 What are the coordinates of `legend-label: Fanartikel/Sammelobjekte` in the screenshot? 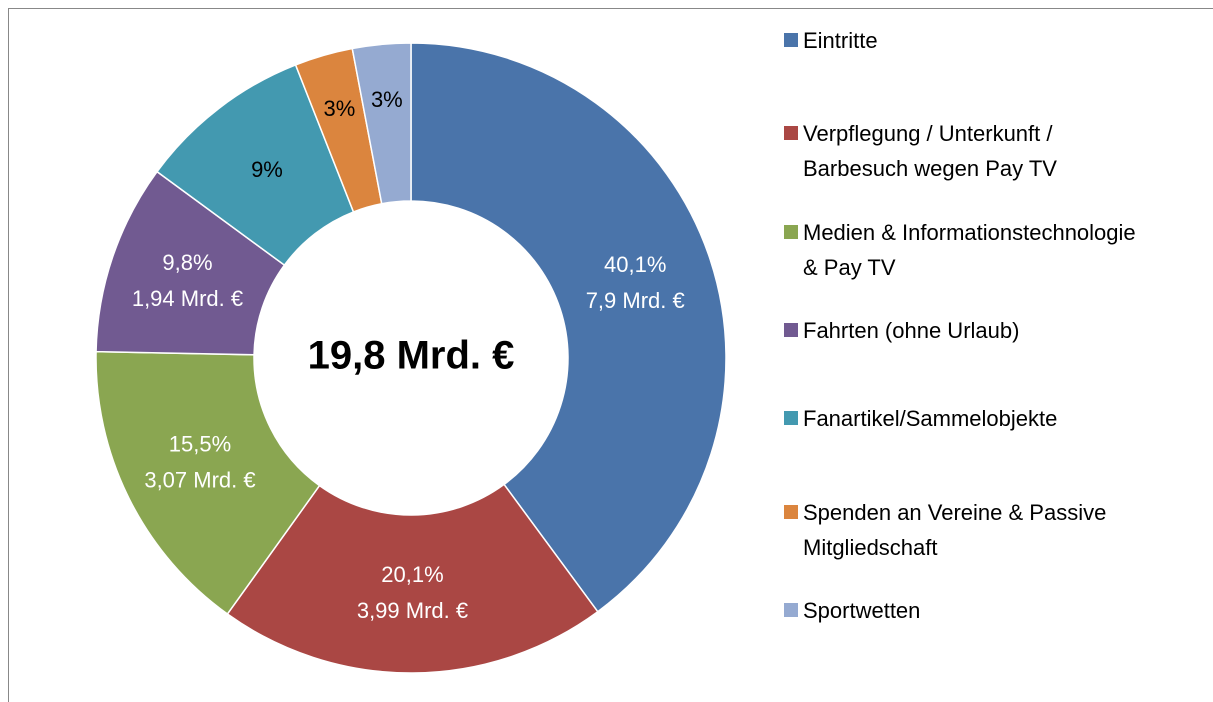 It's located at (930, 418).